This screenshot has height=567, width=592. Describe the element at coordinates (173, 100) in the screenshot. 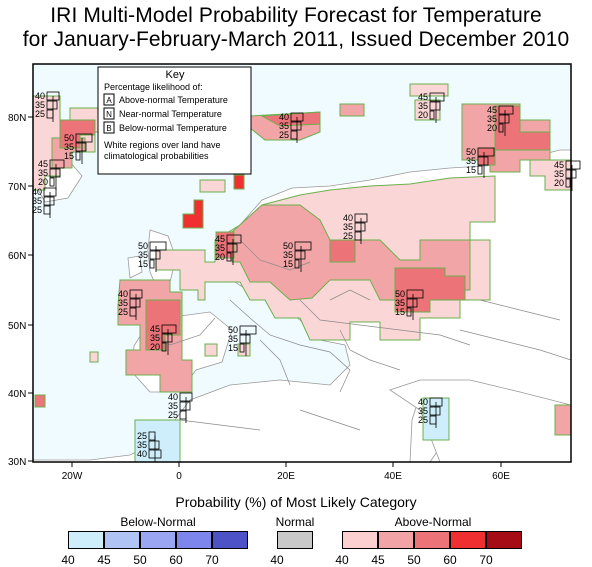

I see `key-label-above: Above-normal Temperature` at that location.